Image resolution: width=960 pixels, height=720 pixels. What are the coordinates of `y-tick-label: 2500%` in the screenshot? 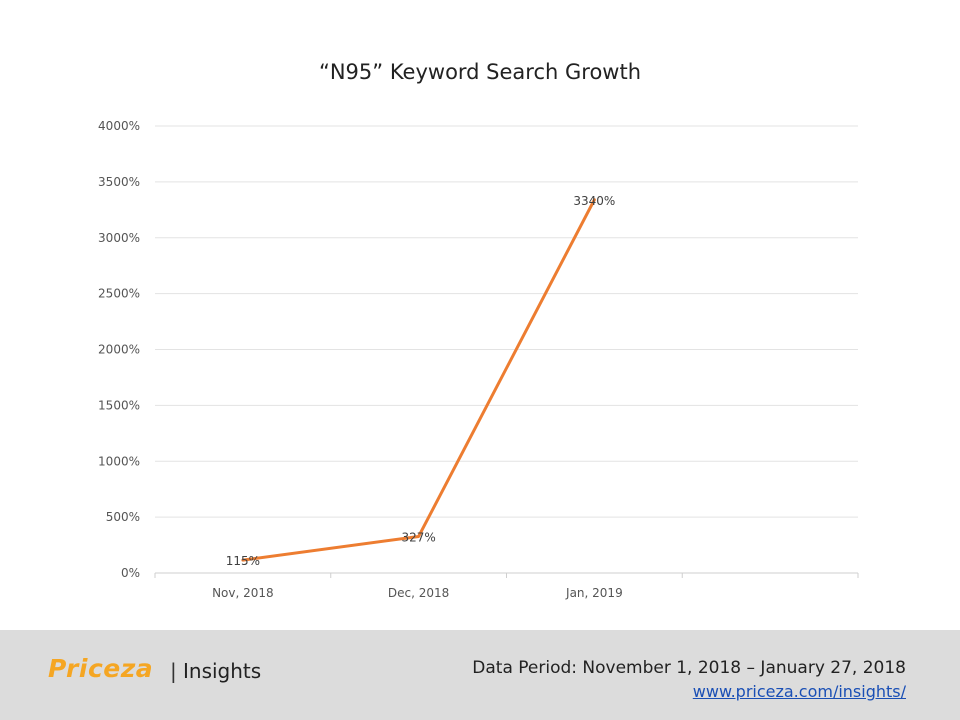 It's located at (119, 294).